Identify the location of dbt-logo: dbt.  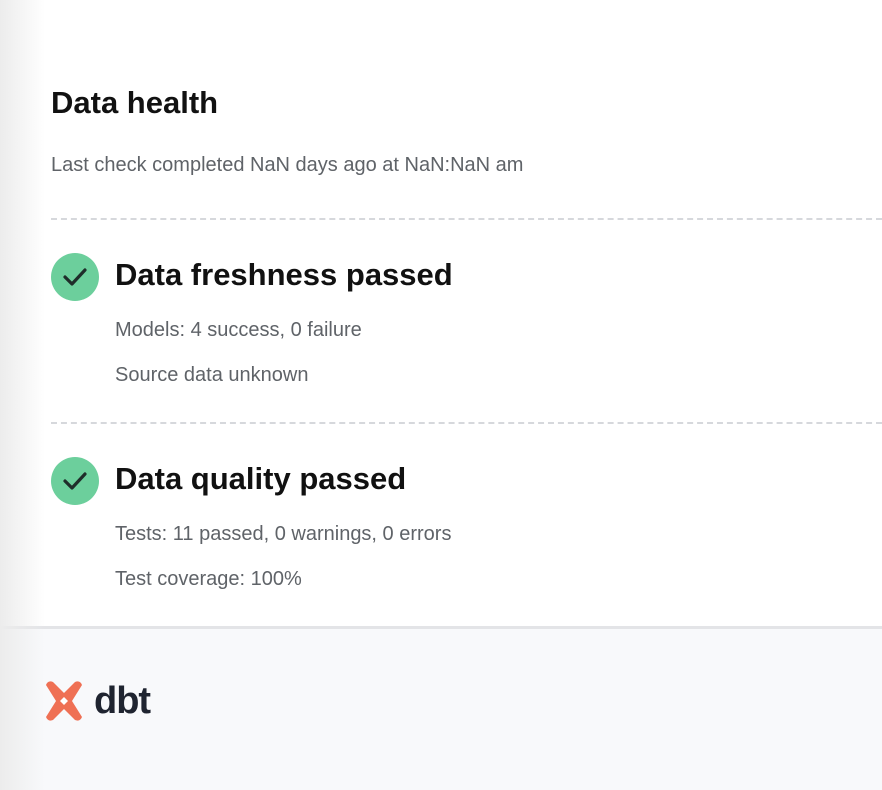
(96, 701).